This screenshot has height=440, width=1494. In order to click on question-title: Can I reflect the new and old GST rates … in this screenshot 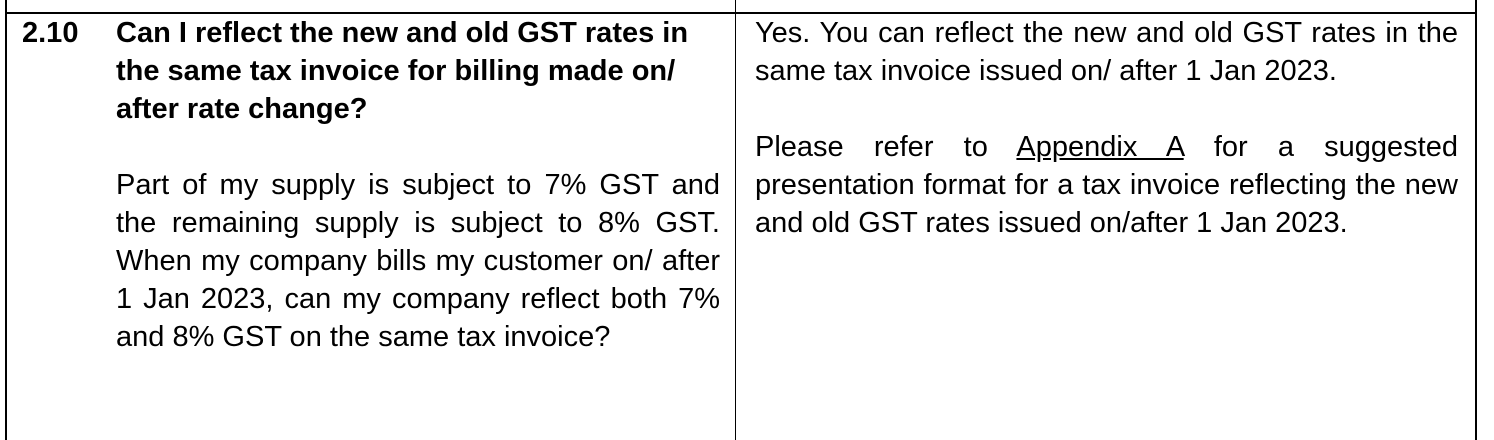, I will do `click(402, 71)`.